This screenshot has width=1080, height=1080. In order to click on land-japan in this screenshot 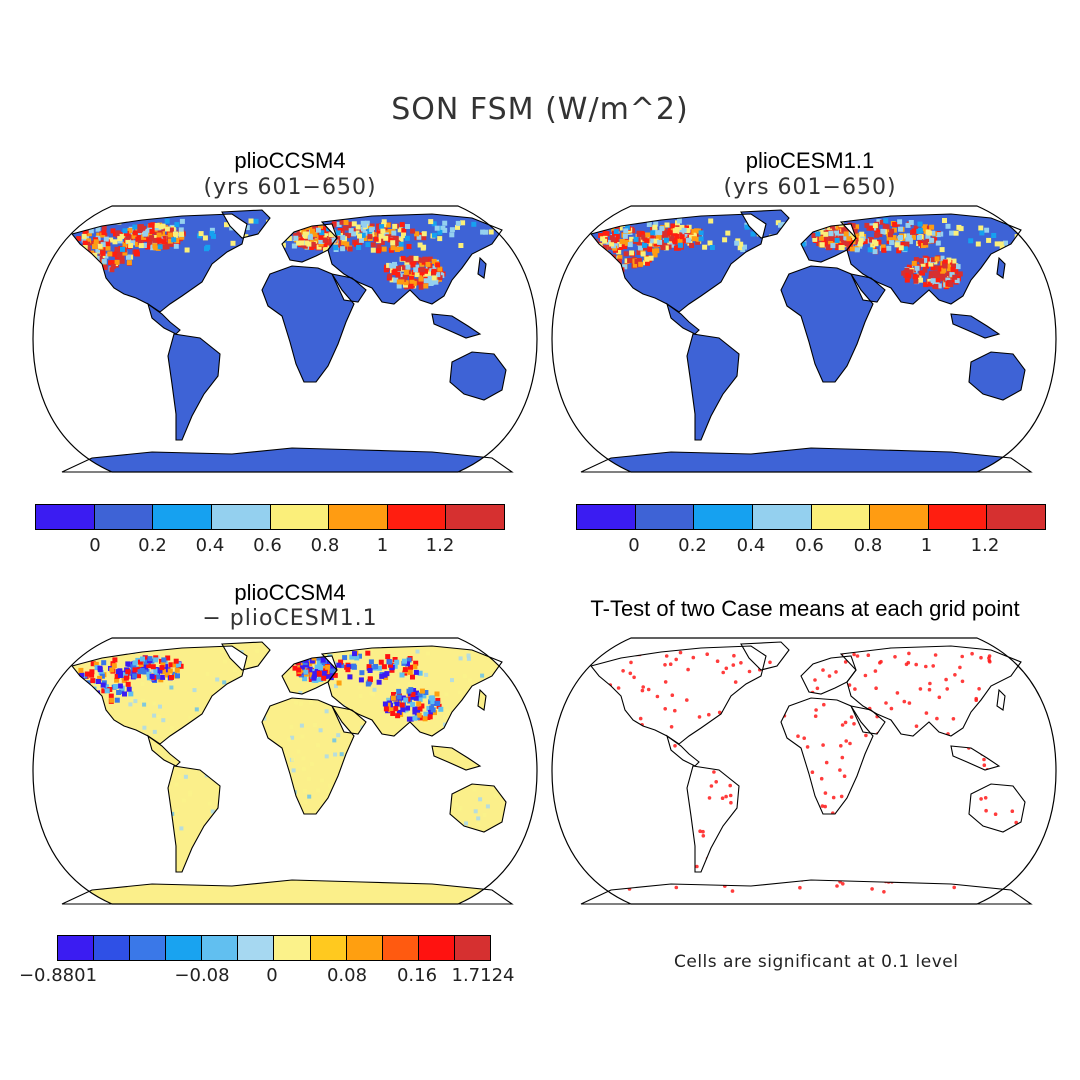, I will do `click(482, 700)`.